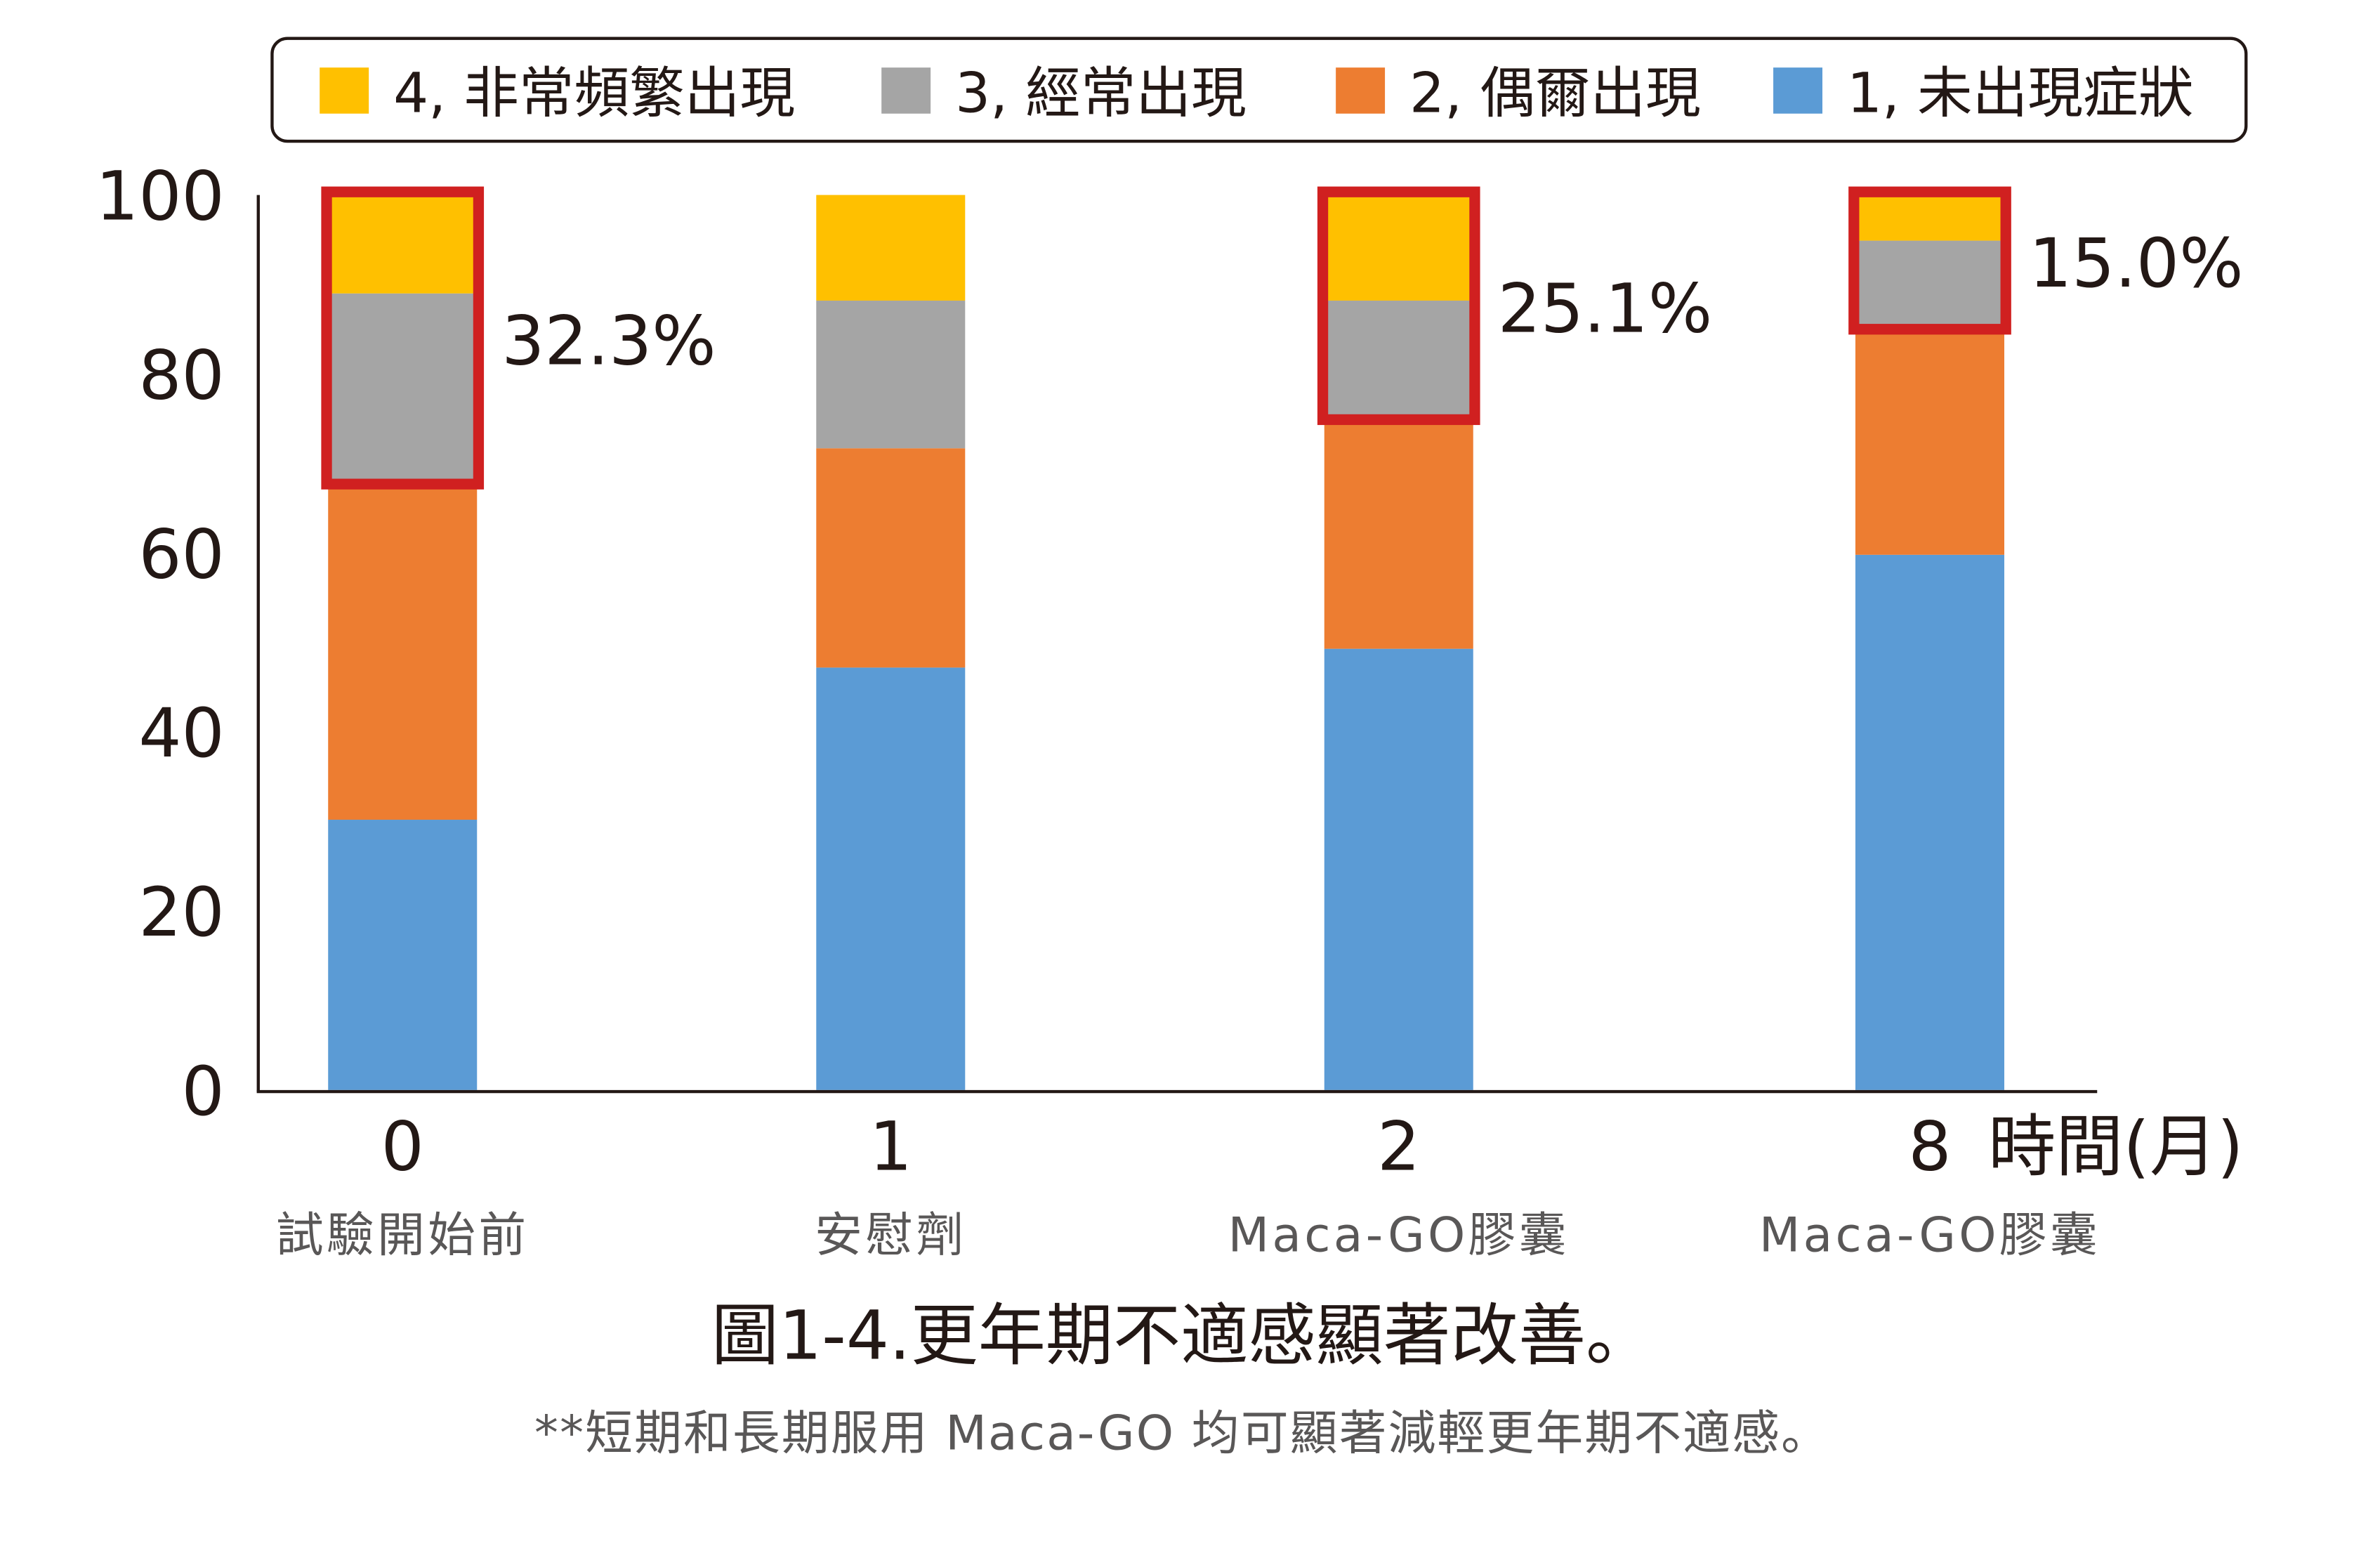  What do you see at coordinates (2020, 93) in the screenshot?
I see `legend-label: 1, 未出現症狀` at bounding box center [2020, 93].